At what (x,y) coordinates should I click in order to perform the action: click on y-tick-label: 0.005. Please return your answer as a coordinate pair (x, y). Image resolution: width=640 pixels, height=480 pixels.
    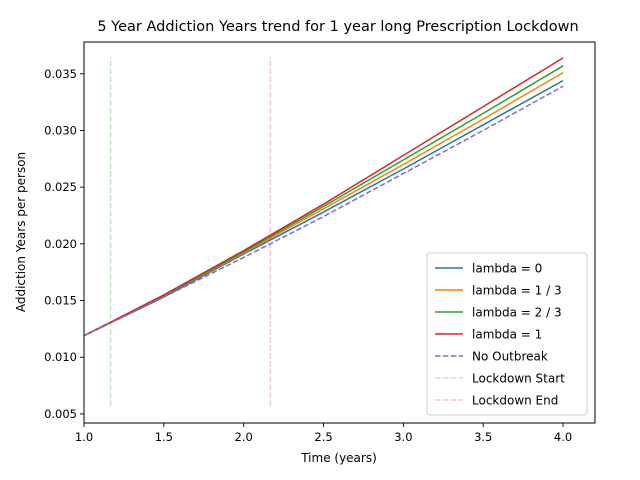
    Looking at the image, I should click on (60, 414).